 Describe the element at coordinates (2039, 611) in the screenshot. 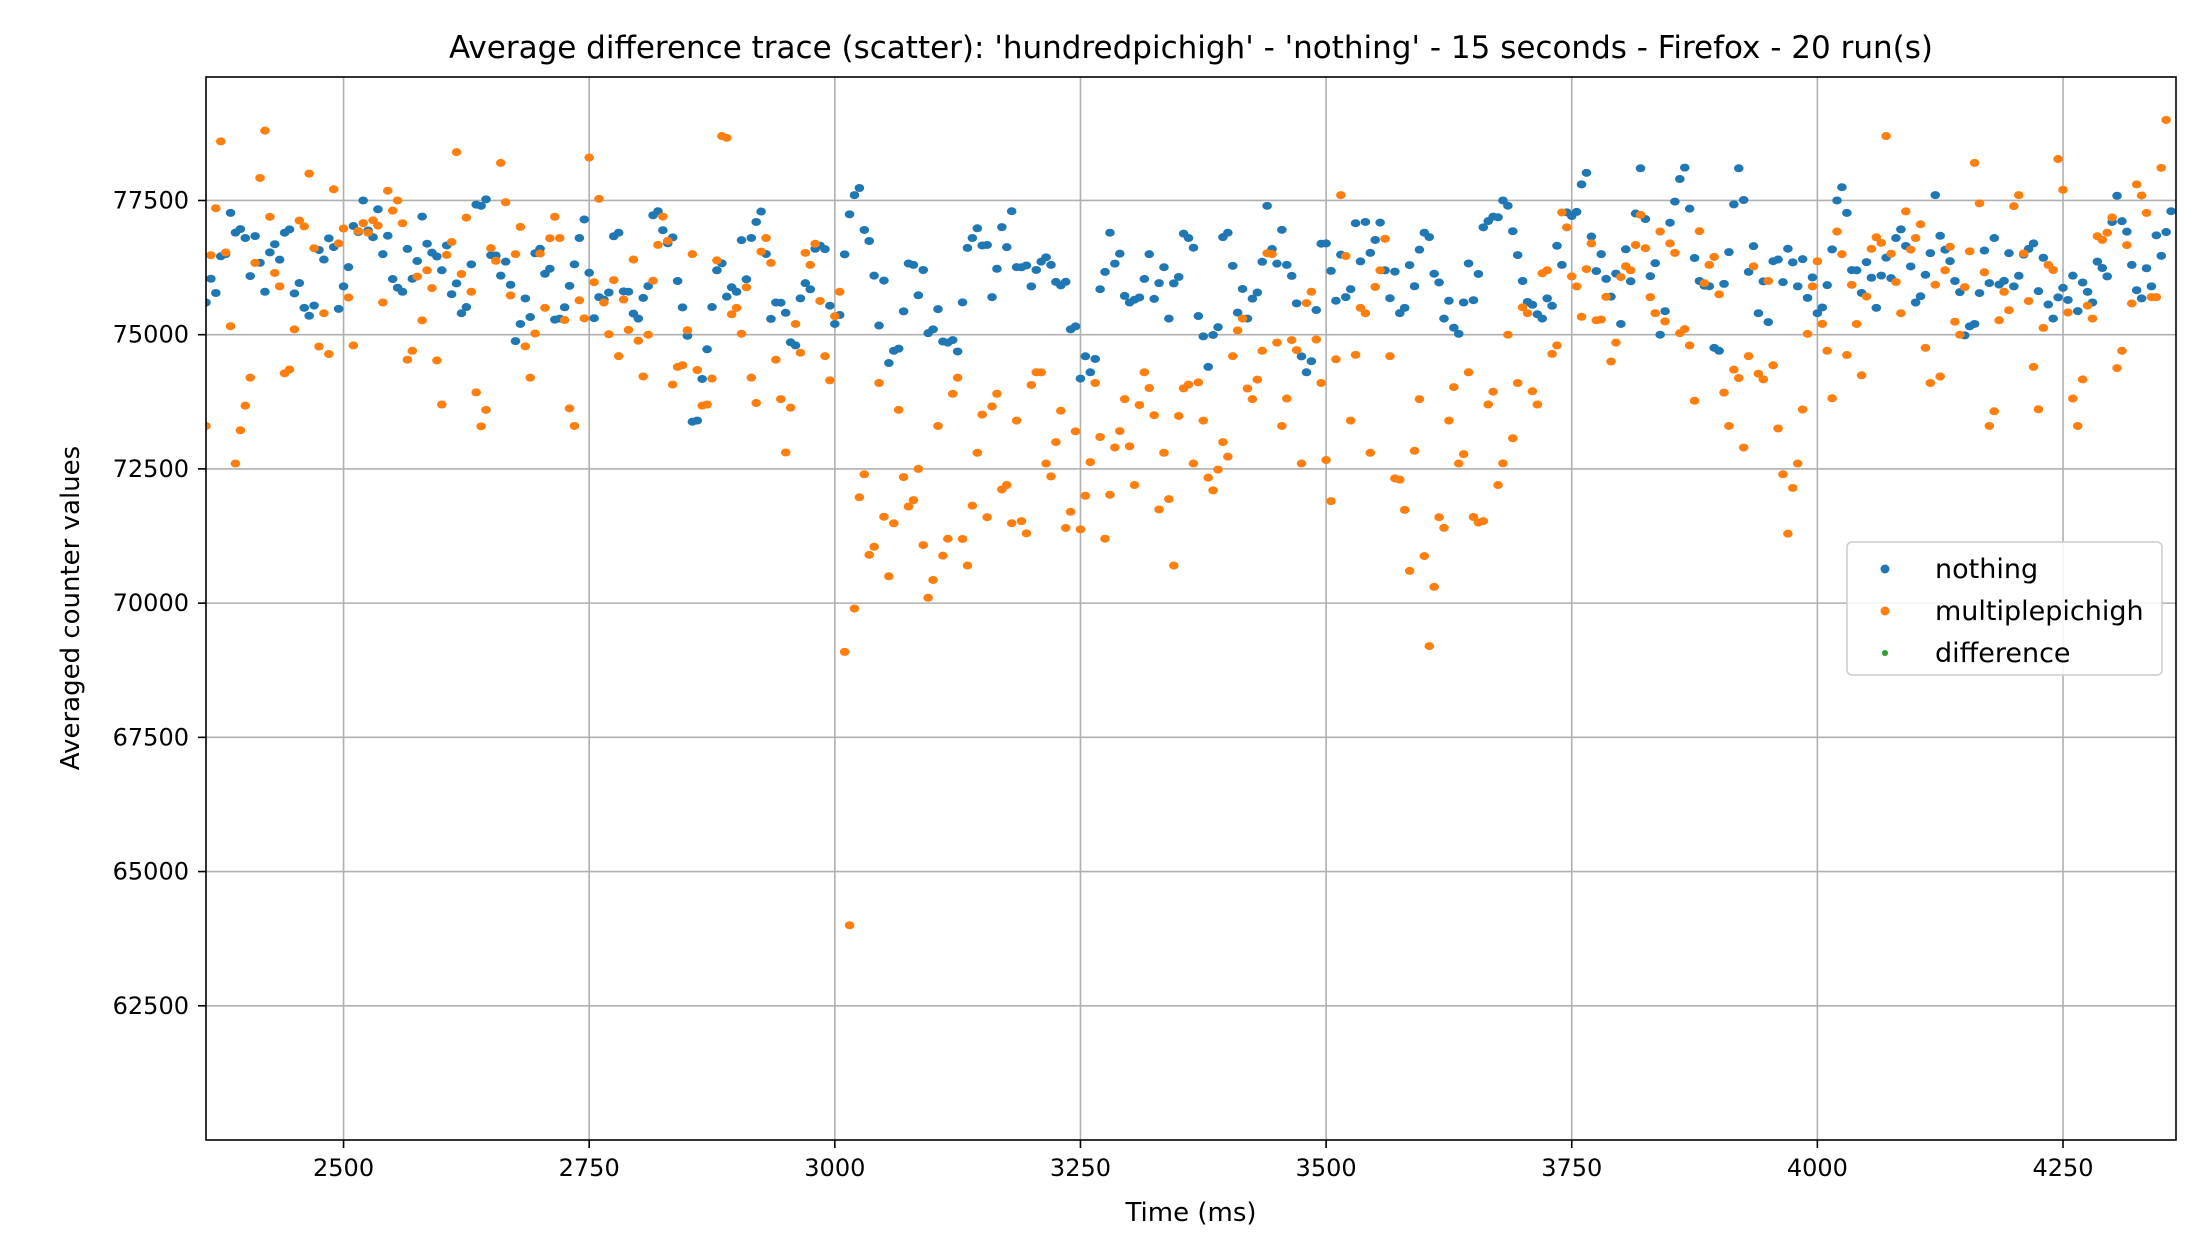

I see `legend-label-multiplepichigh: multiplepichigh` at that location.